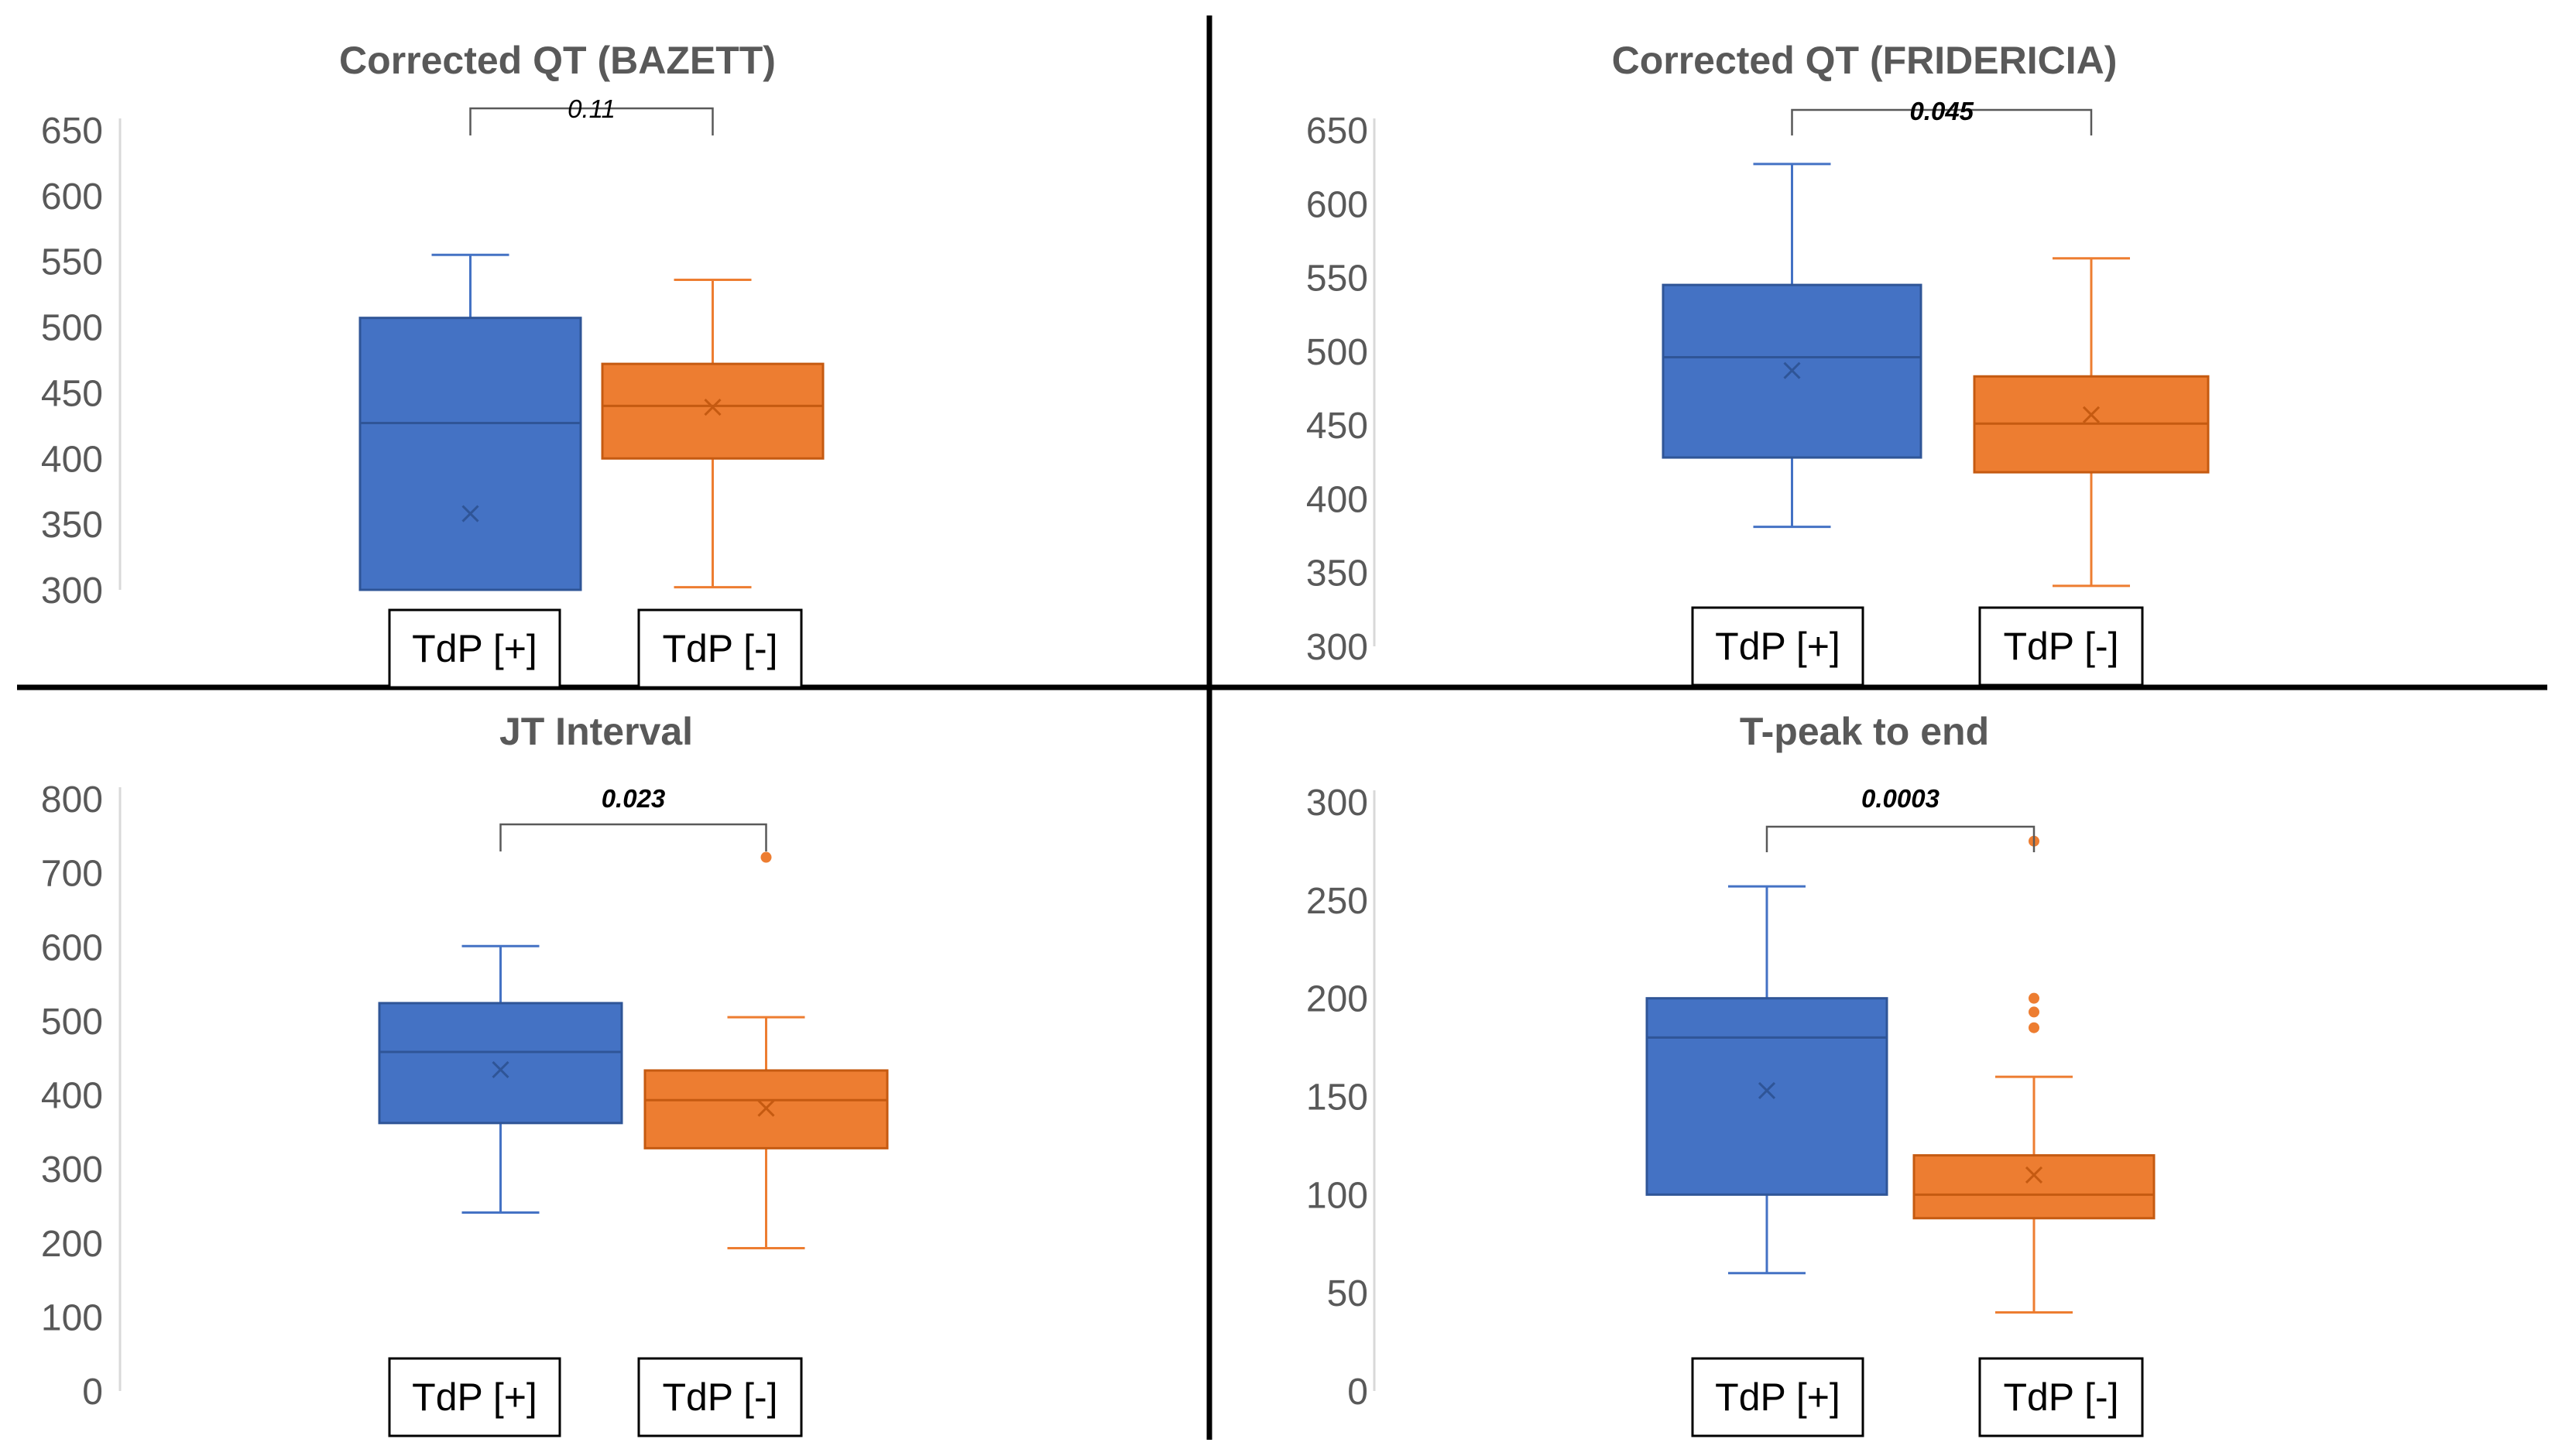 The height and width of the screenshot is (1456, 2562). I want to click on chart-title: Corrected QT (BAZETT), so click(557, 61).